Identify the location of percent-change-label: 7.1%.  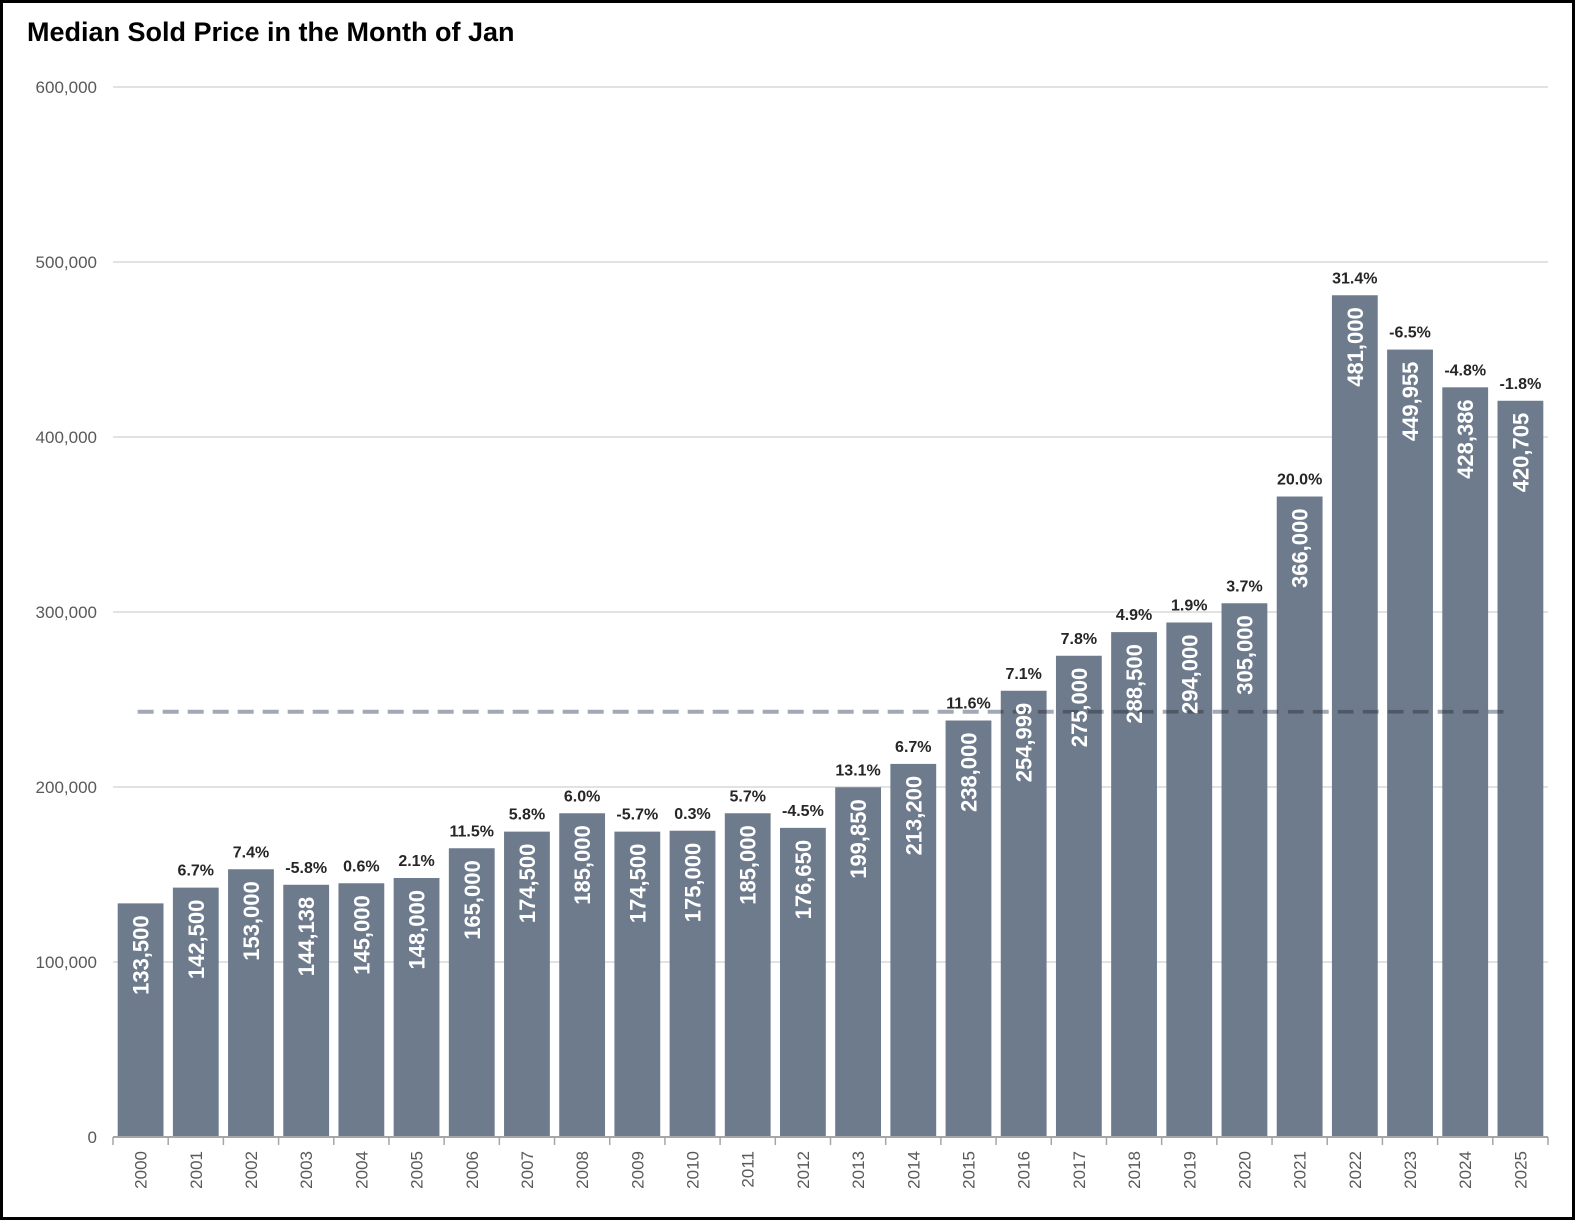
(1023, 674).